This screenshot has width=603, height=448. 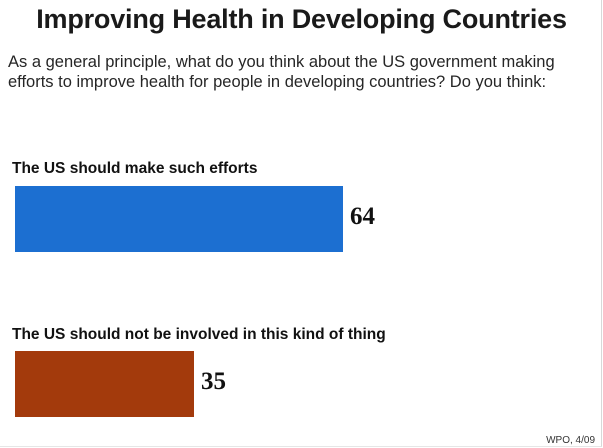 What do you see at coordinates (362, 216) in the screenshot?
I see `value-label-1: 64` at bounding box center [362, 216].